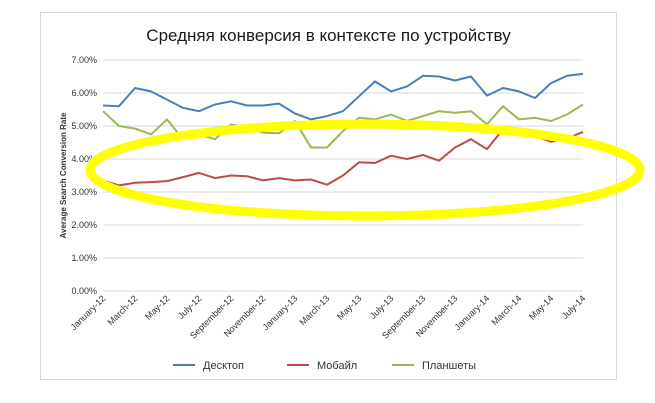 Image resolution: width=655 pixels, height=403 pixels. Describe the element at coordinates (157, 307) in the screenshot. I see `x-tick-label: May-12` at that location.